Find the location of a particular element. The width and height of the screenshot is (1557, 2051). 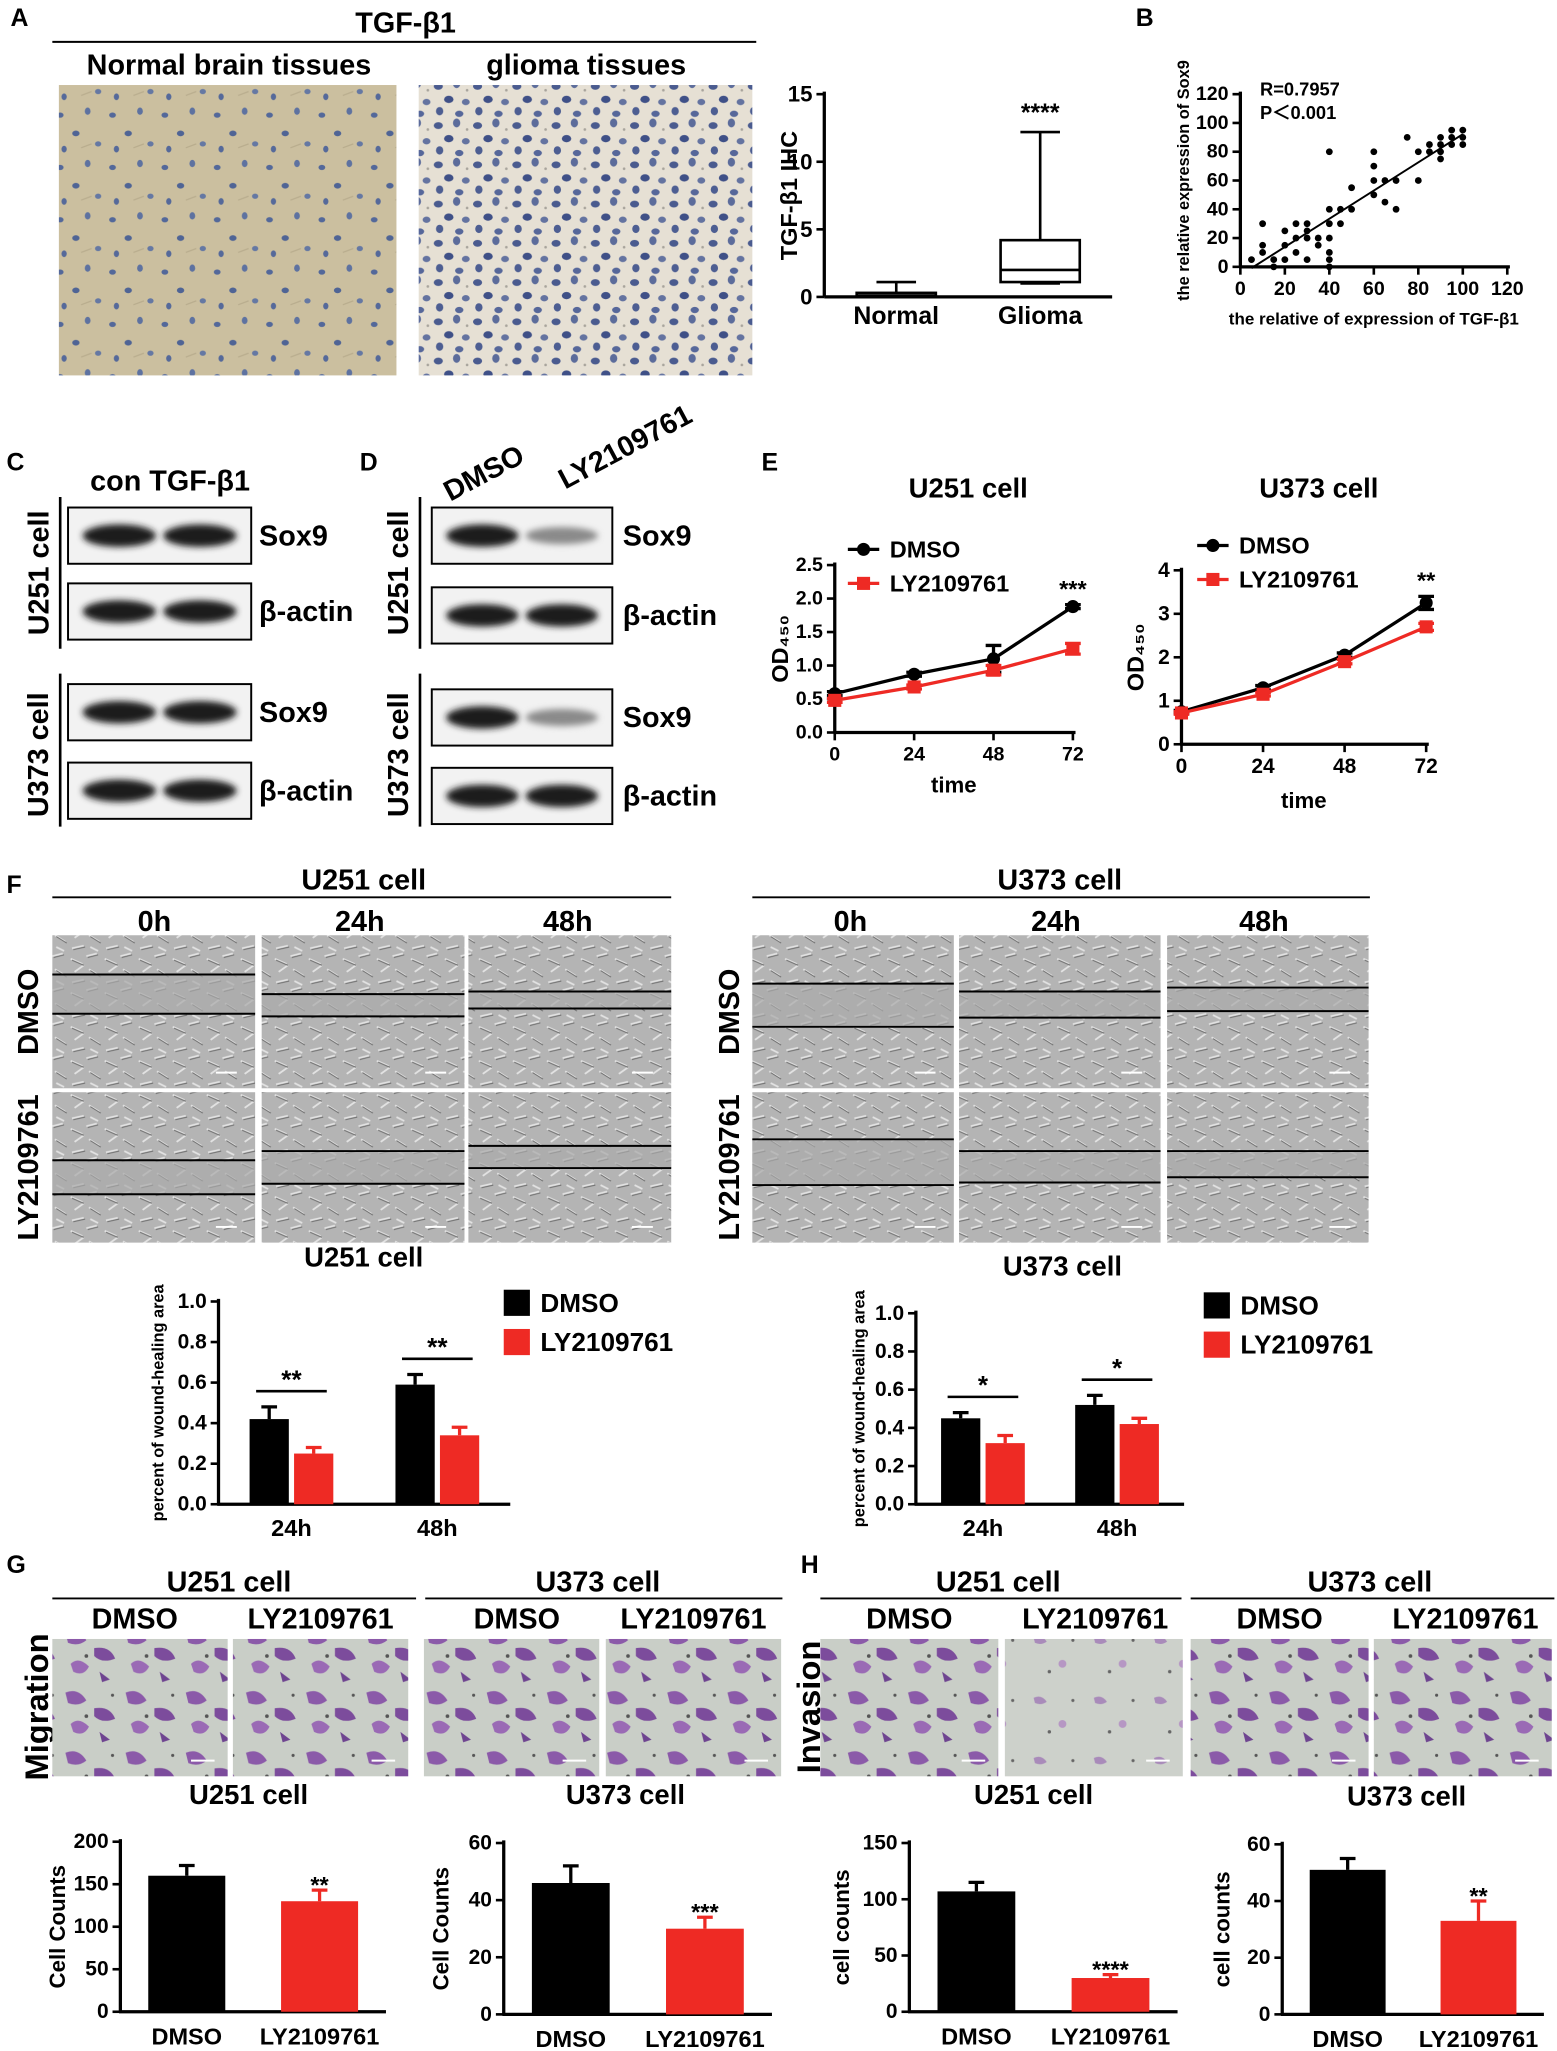

y-tick-label: 2.5 is located at coordinates (809, 565).